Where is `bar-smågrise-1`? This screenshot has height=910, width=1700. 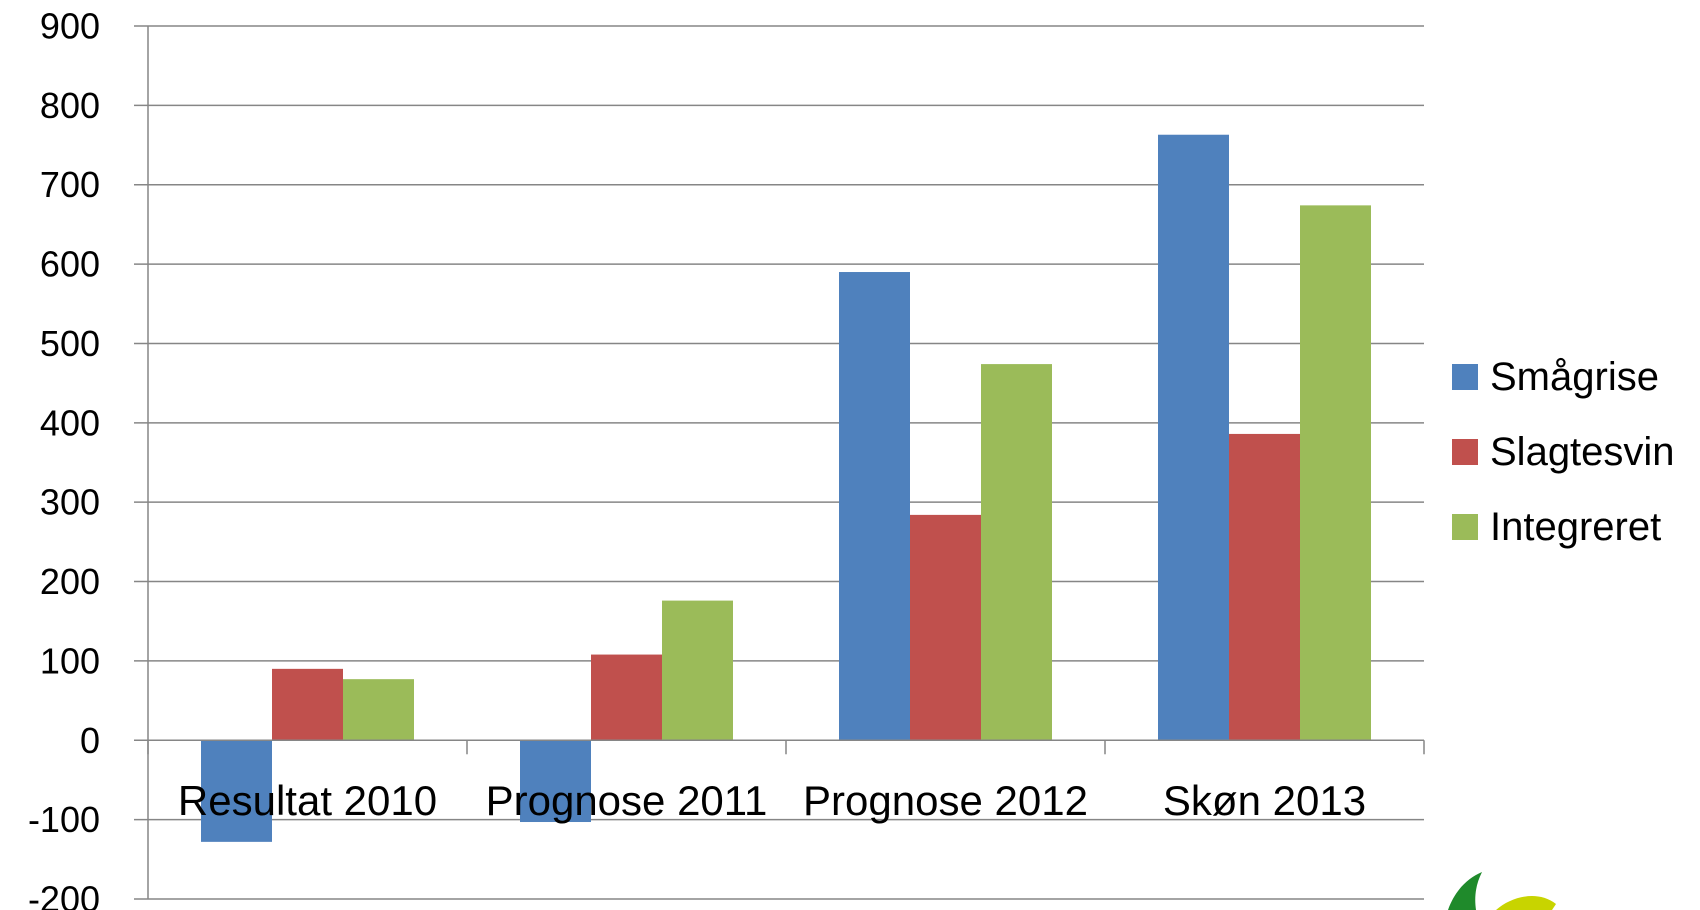
bar-smågrise-1 is located at coordinates (555, 781).